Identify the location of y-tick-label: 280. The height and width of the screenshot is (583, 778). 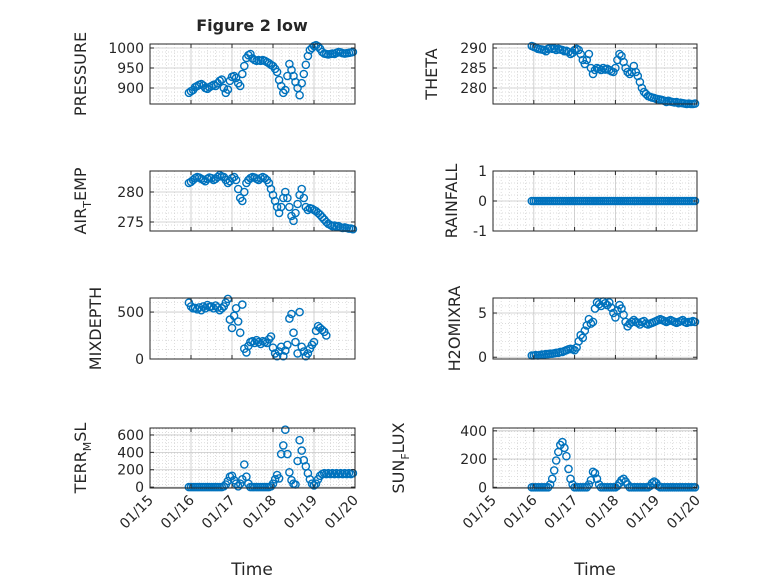
(130, 193).